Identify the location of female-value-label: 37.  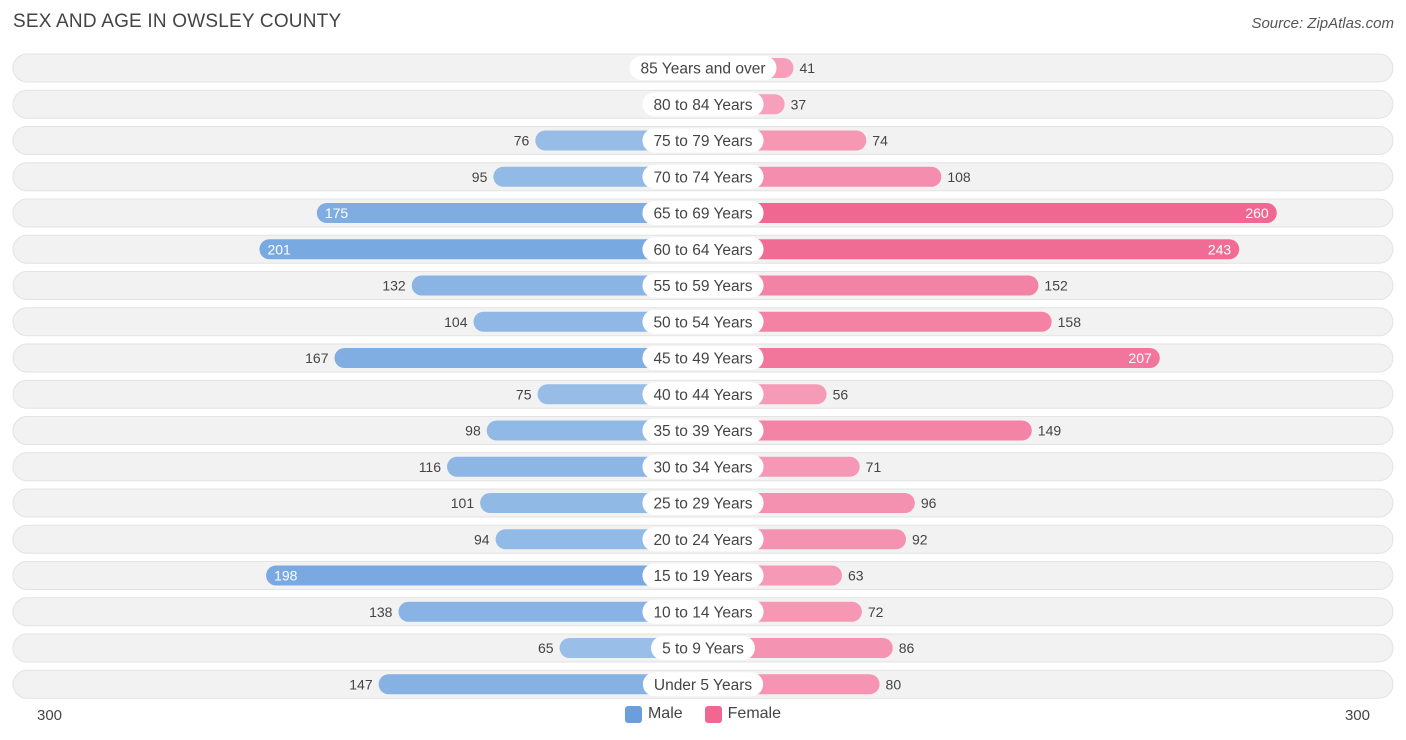
(799, 104).